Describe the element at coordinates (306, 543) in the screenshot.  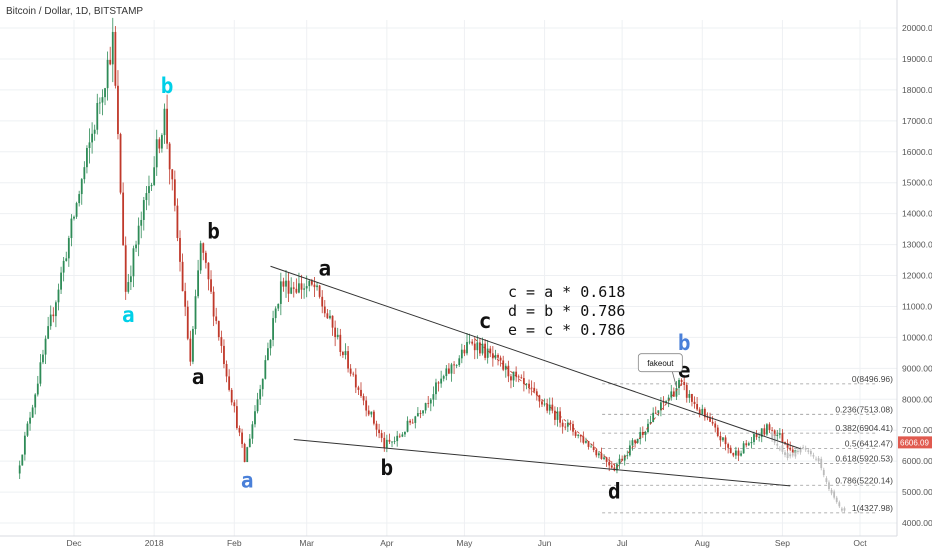
I see `x-tick-label: Mar` at that location.